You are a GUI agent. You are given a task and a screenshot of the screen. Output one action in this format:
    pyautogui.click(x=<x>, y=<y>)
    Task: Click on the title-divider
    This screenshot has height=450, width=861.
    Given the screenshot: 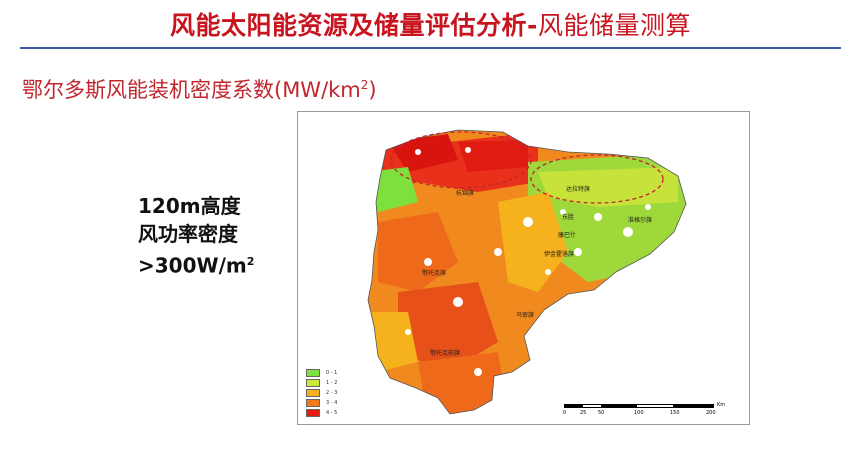 What is the action you would take?
    pyautogui.click(x=430, y=48)
    